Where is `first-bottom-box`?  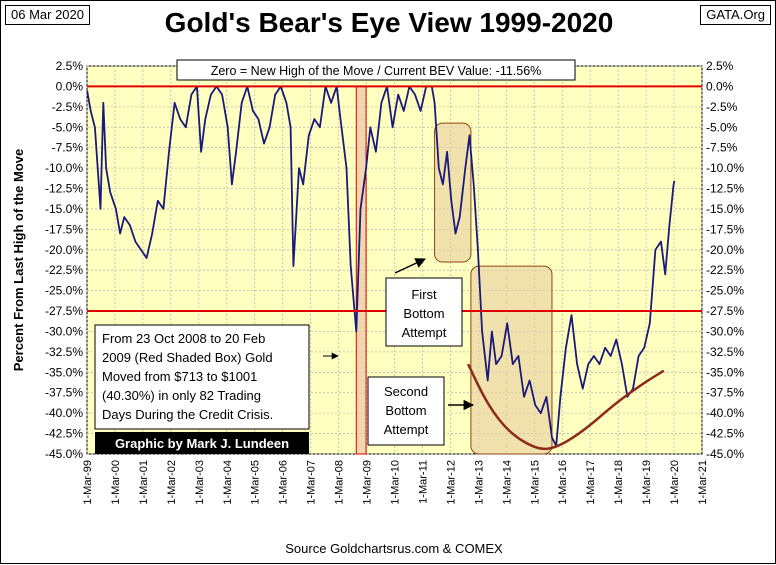
first-bottom-box is located at coordinates (424, 312).